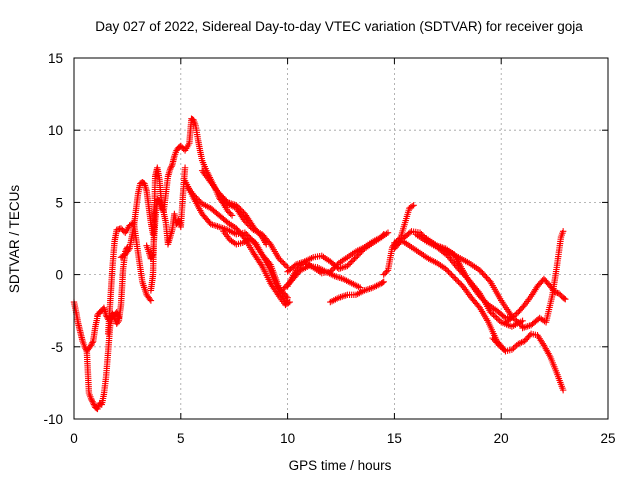 Image resolution: width=640 pixels, height=480 pixels. I want to click on x-tick-label: 15, so click(394, 438).